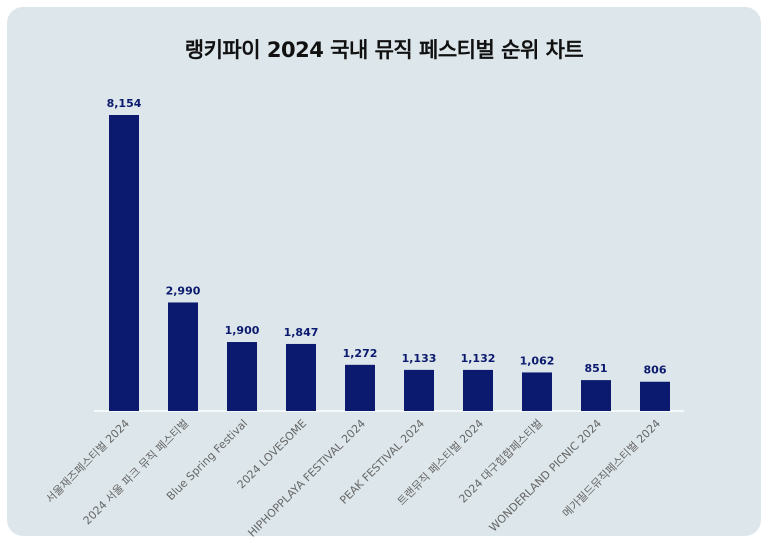  What do you see at coordinates (360, 353) in the screenshot?
I see `bar-value-label: 1,272` at bounding box center [360, 353].